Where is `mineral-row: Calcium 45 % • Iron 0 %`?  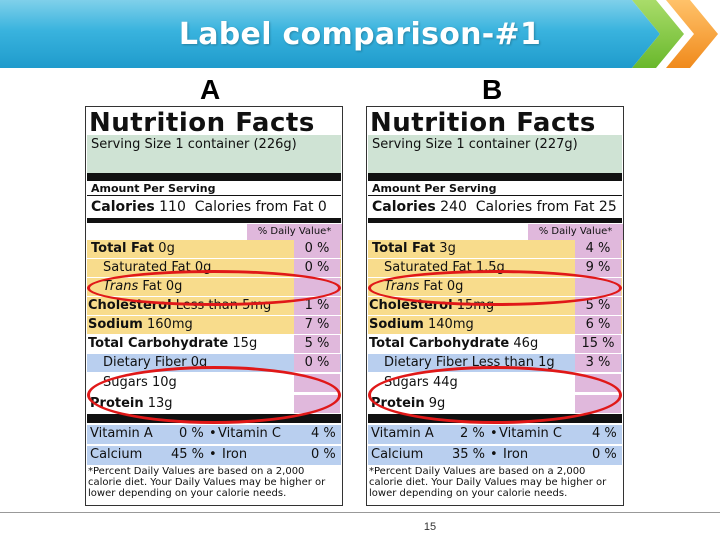 mineral-row: Calcium 45 % • Iron 0 % is located at coordinates (214, 455).